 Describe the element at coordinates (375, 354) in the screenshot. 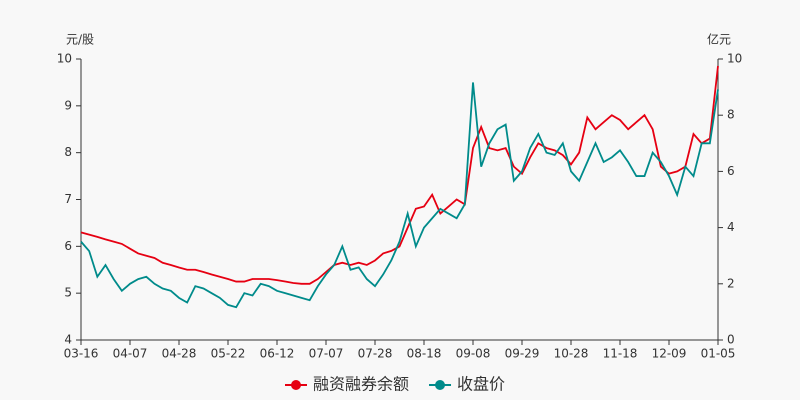

I see `x-tick-label: 07-28` at that location.